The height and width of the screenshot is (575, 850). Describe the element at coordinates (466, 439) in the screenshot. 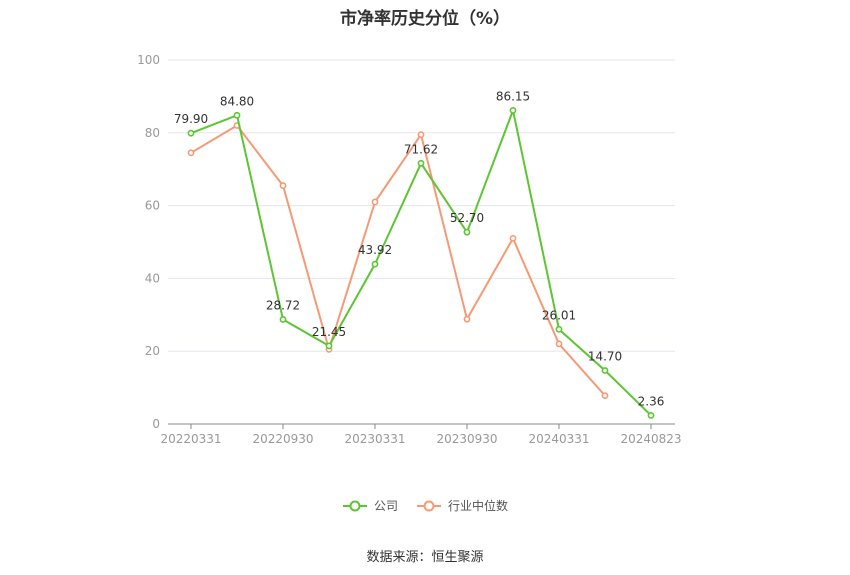

I see `x-tick-label: 20230930` at that location.